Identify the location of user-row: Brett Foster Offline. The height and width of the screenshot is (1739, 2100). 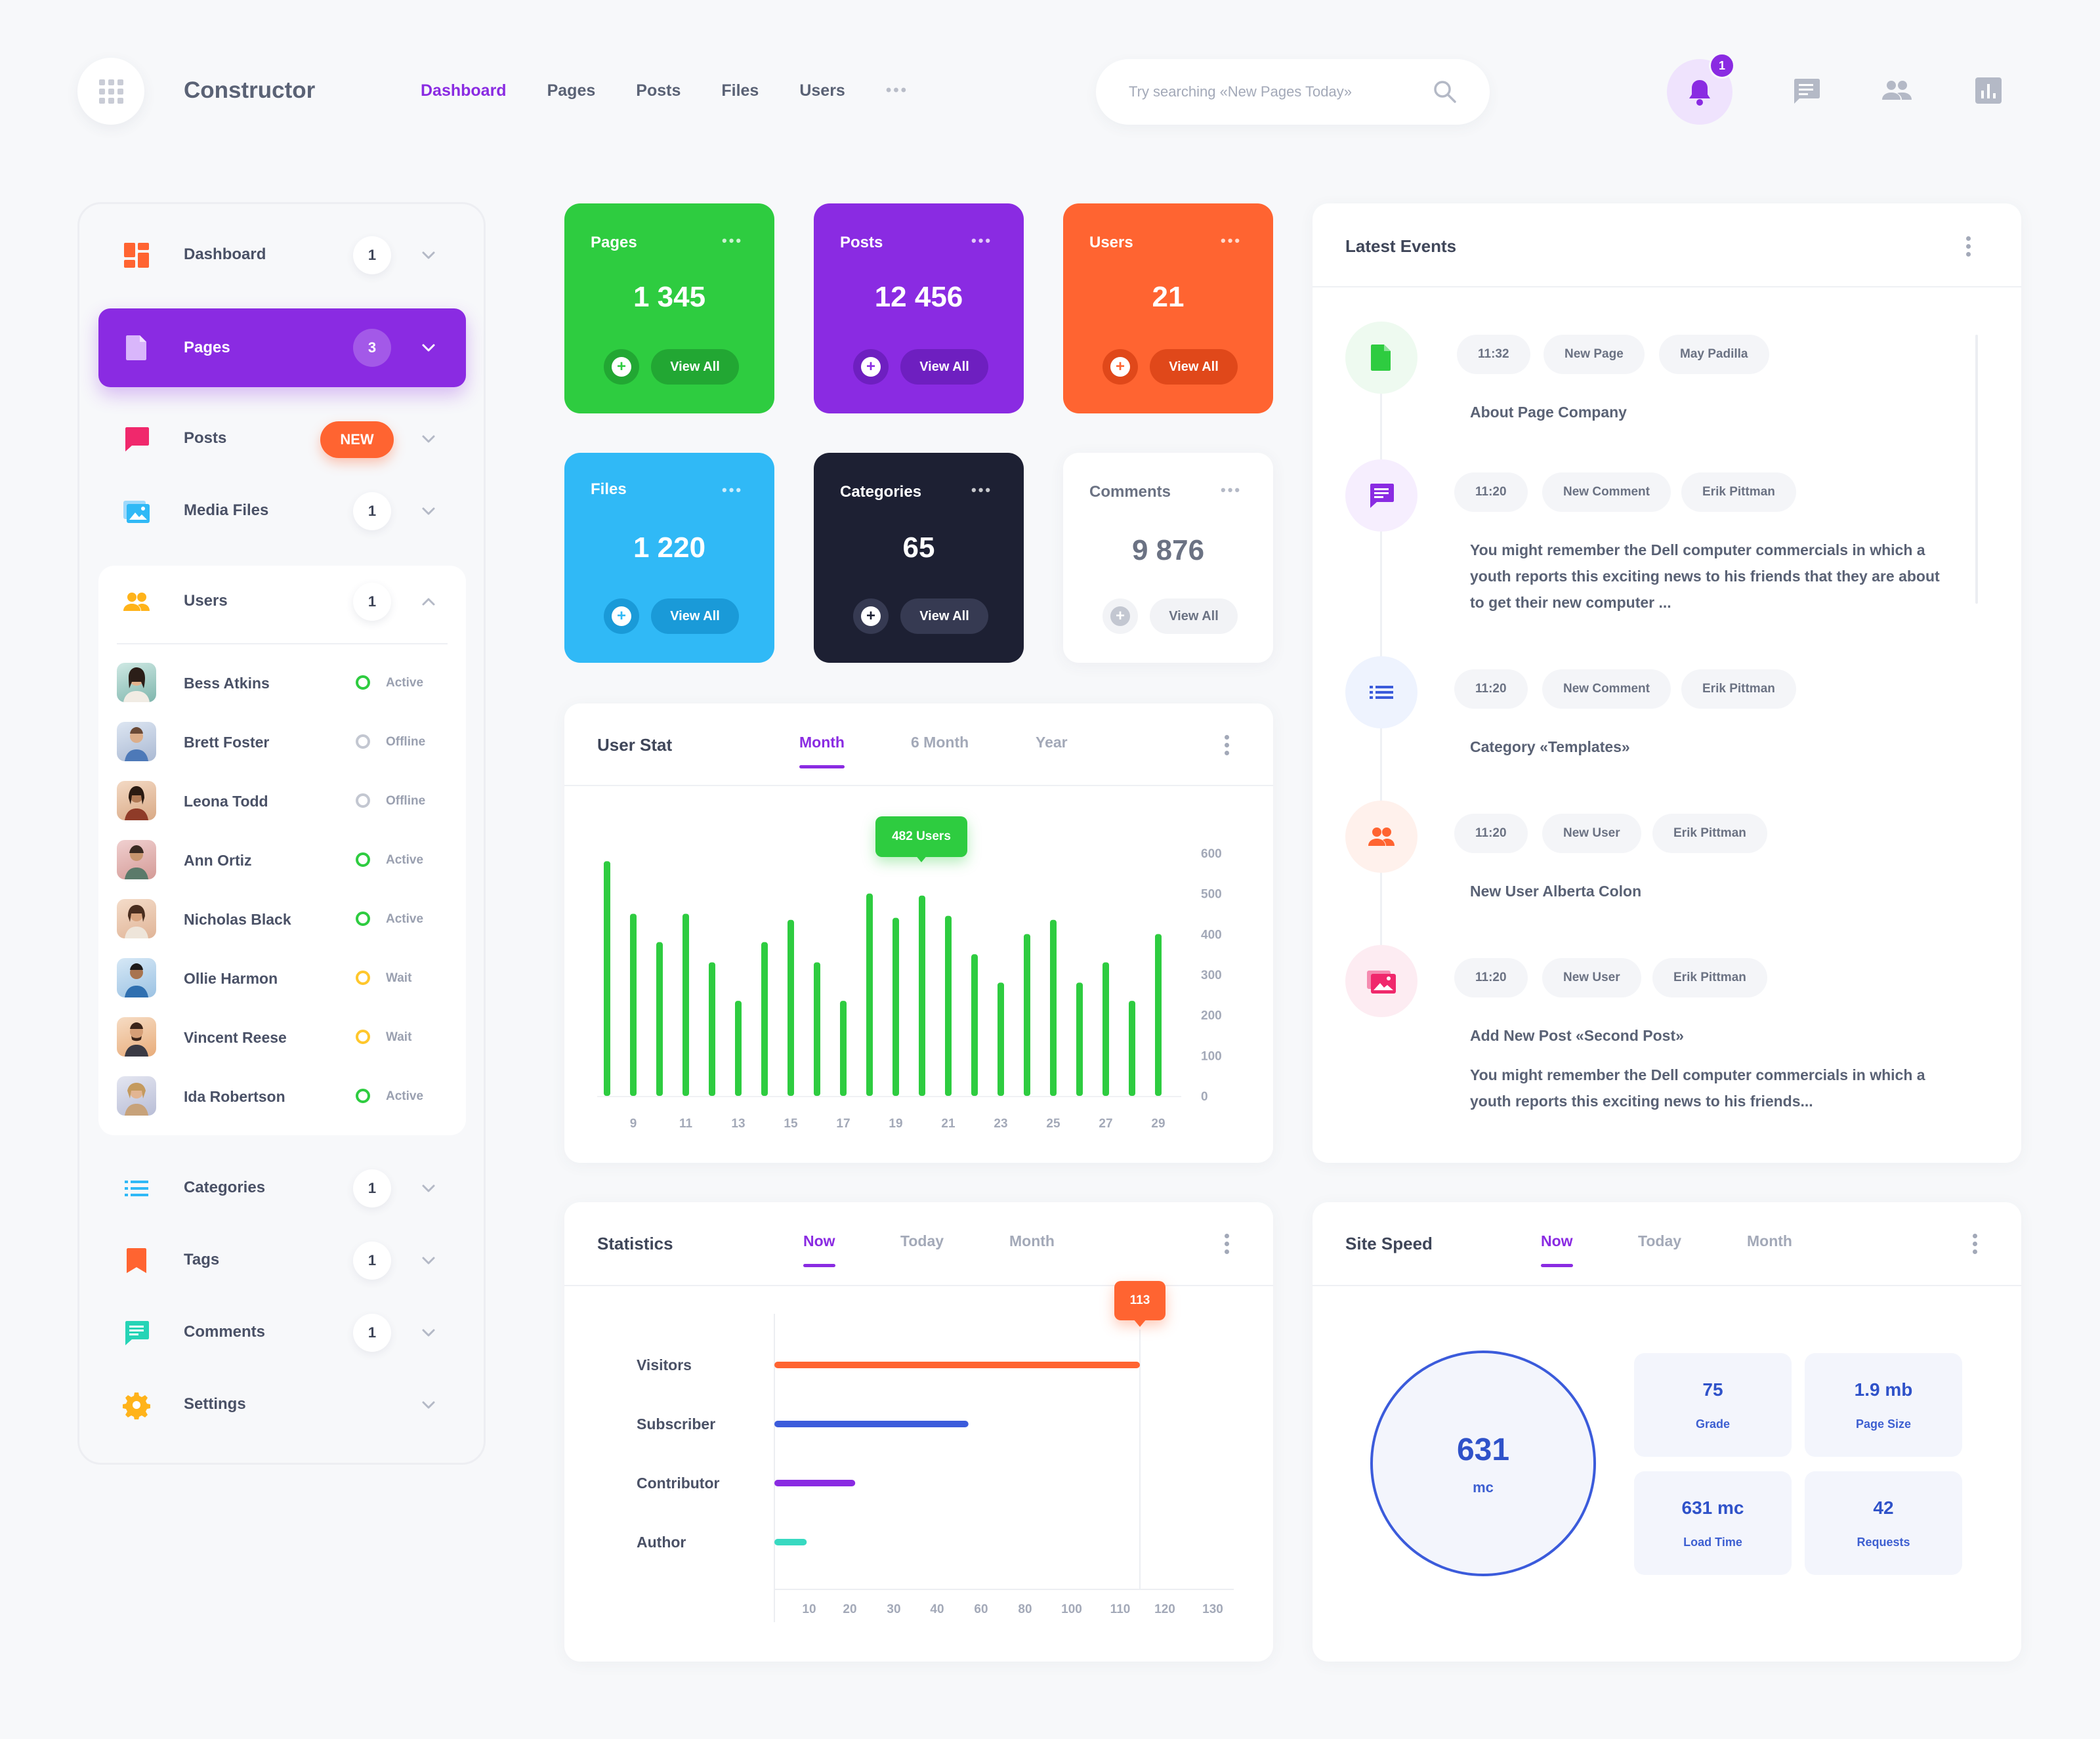
(287, 743).